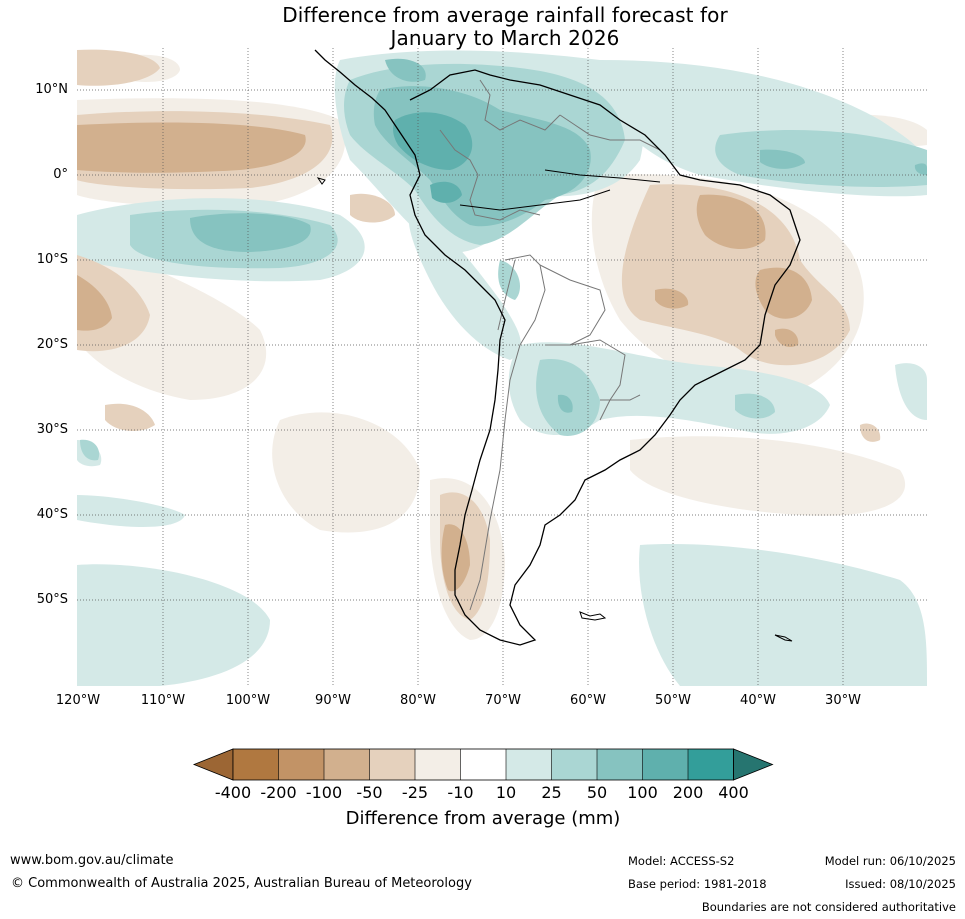 The image size is (965, 919). Describe the element at coordinates (233, 792) in the screenshot. I see `colorbar-tick-label: -400` at that location.